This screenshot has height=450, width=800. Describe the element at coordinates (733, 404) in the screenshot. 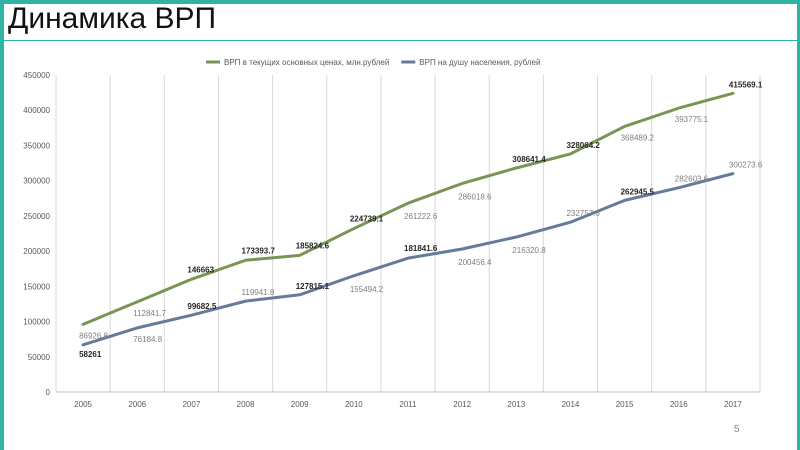

I see `x-tick-label: 2017` at that location.